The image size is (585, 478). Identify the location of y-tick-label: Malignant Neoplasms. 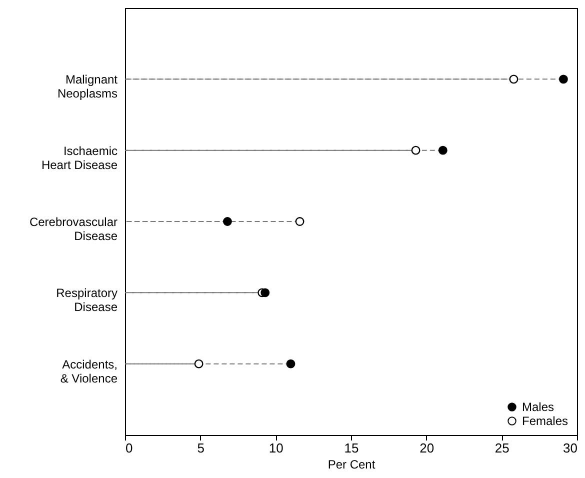
(87, 86).